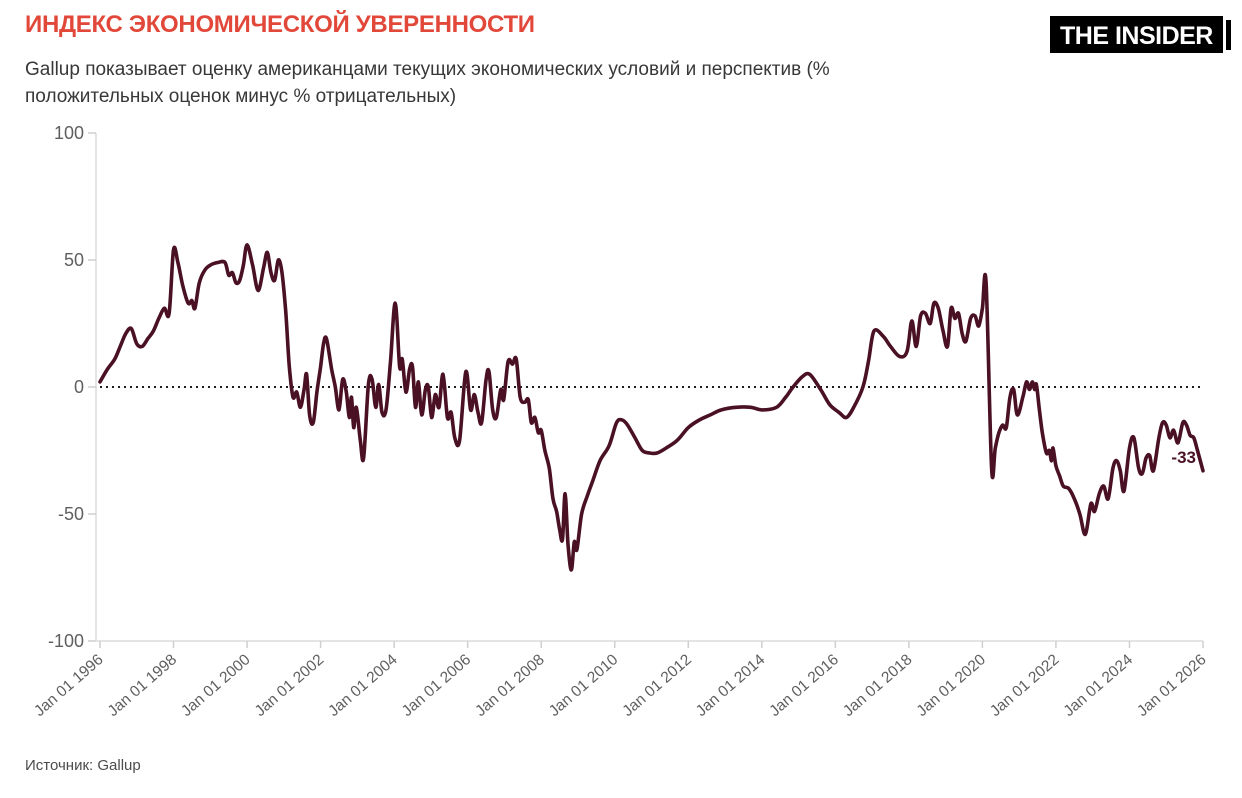 This screenshot has width=1242, height=798. What do you see at coordinates (74, 260) in the screenshot?
I see `y-tick-label: 50` at bounding box center [74, 260].